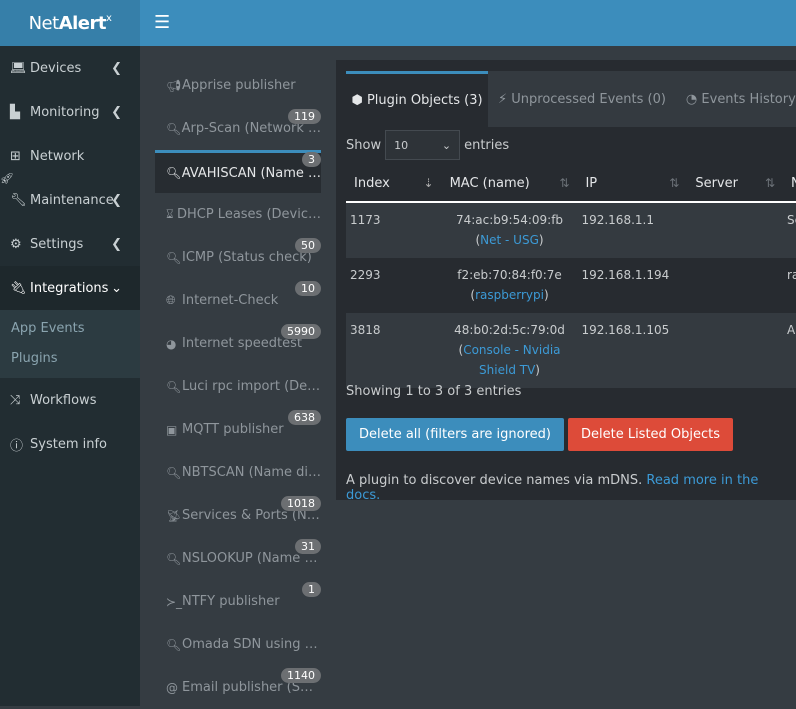 This screenshot has width=796, height=709. What do you see at coordinates (308, 288) in the screenshot?
I see `plugin-count-badge: 10` at bounding box center [308, 288].